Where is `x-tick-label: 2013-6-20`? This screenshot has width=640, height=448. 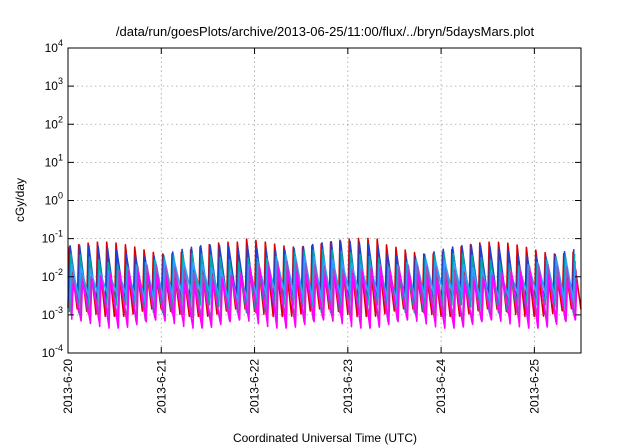 x-tick-label: 2013-6-20 is located at coordinates (68, 386).